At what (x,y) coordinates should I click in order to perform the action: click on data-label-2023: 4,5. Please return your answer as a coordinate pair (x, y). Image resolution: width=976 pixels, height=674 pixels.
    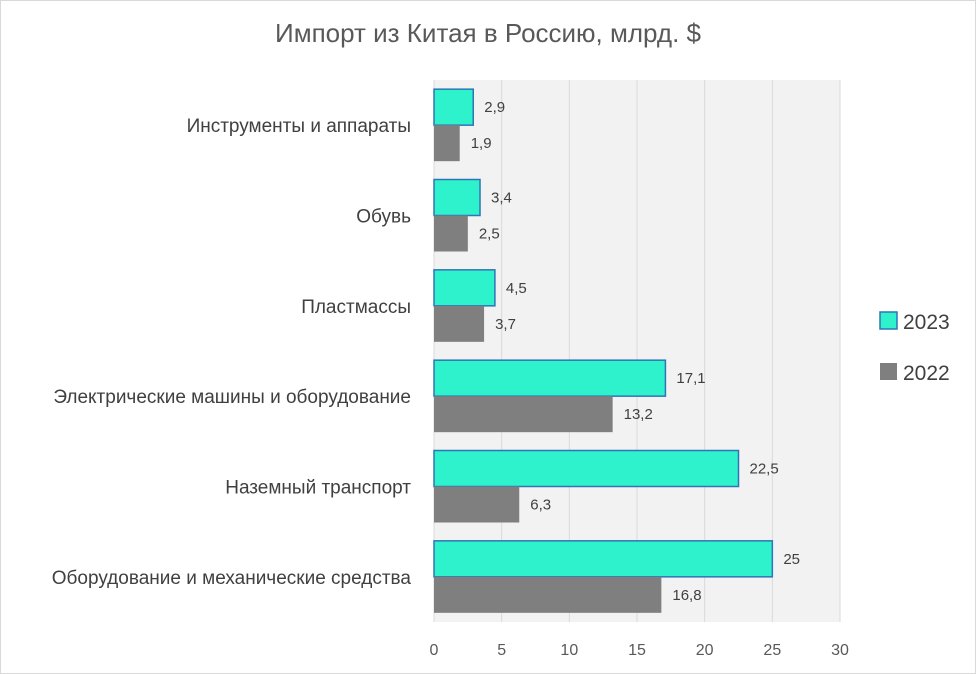
    Looking at the image, I should click on (516, 288).